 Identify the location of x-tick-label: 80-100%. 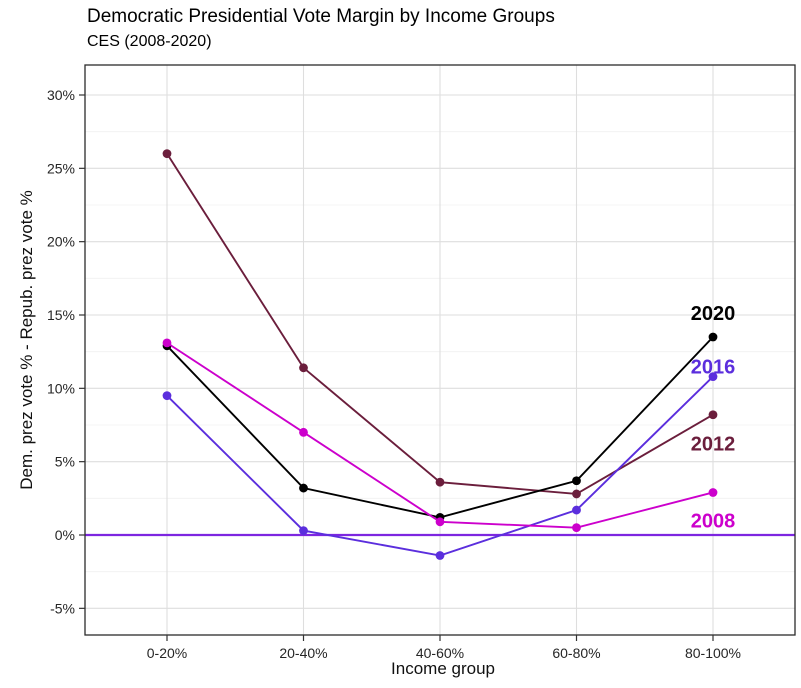
(713, 653).